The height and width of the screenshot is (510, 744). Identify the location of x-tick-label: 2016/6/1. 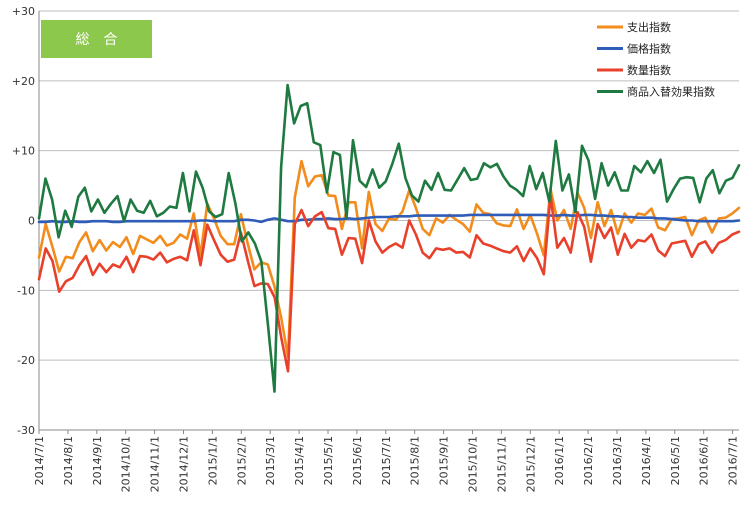
(704, 460).